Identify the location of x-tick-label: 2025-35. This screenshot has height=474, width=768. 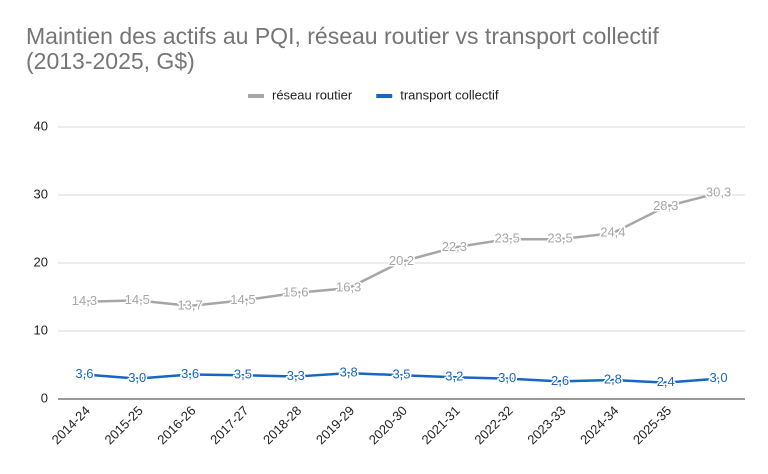
(652, 425).